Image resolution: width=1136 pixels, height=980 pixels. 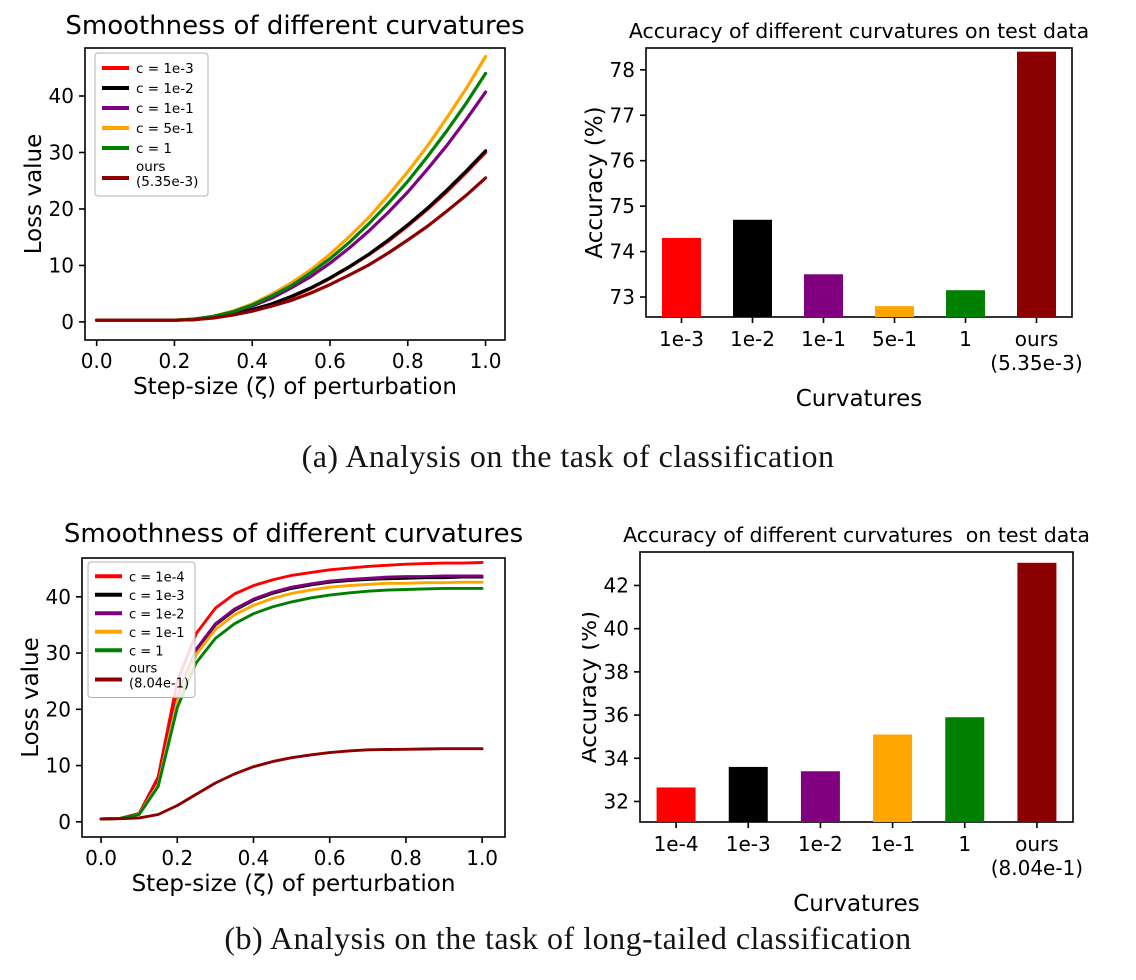 I want to click on x-category-label: 1e-3, so click(x=681, y=339).